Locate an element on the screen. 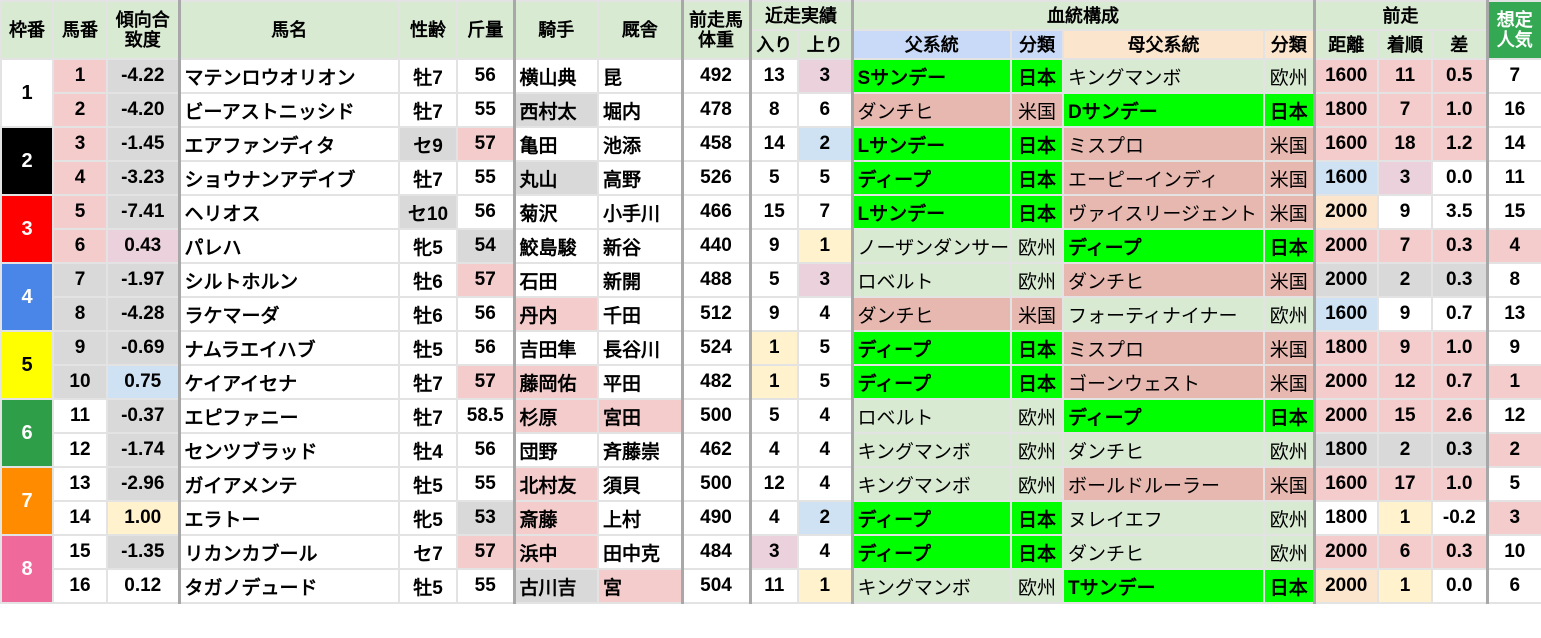 The width and height of the screenshot is (1541, 638). weight: 500 is located at coordinates (715, 416).